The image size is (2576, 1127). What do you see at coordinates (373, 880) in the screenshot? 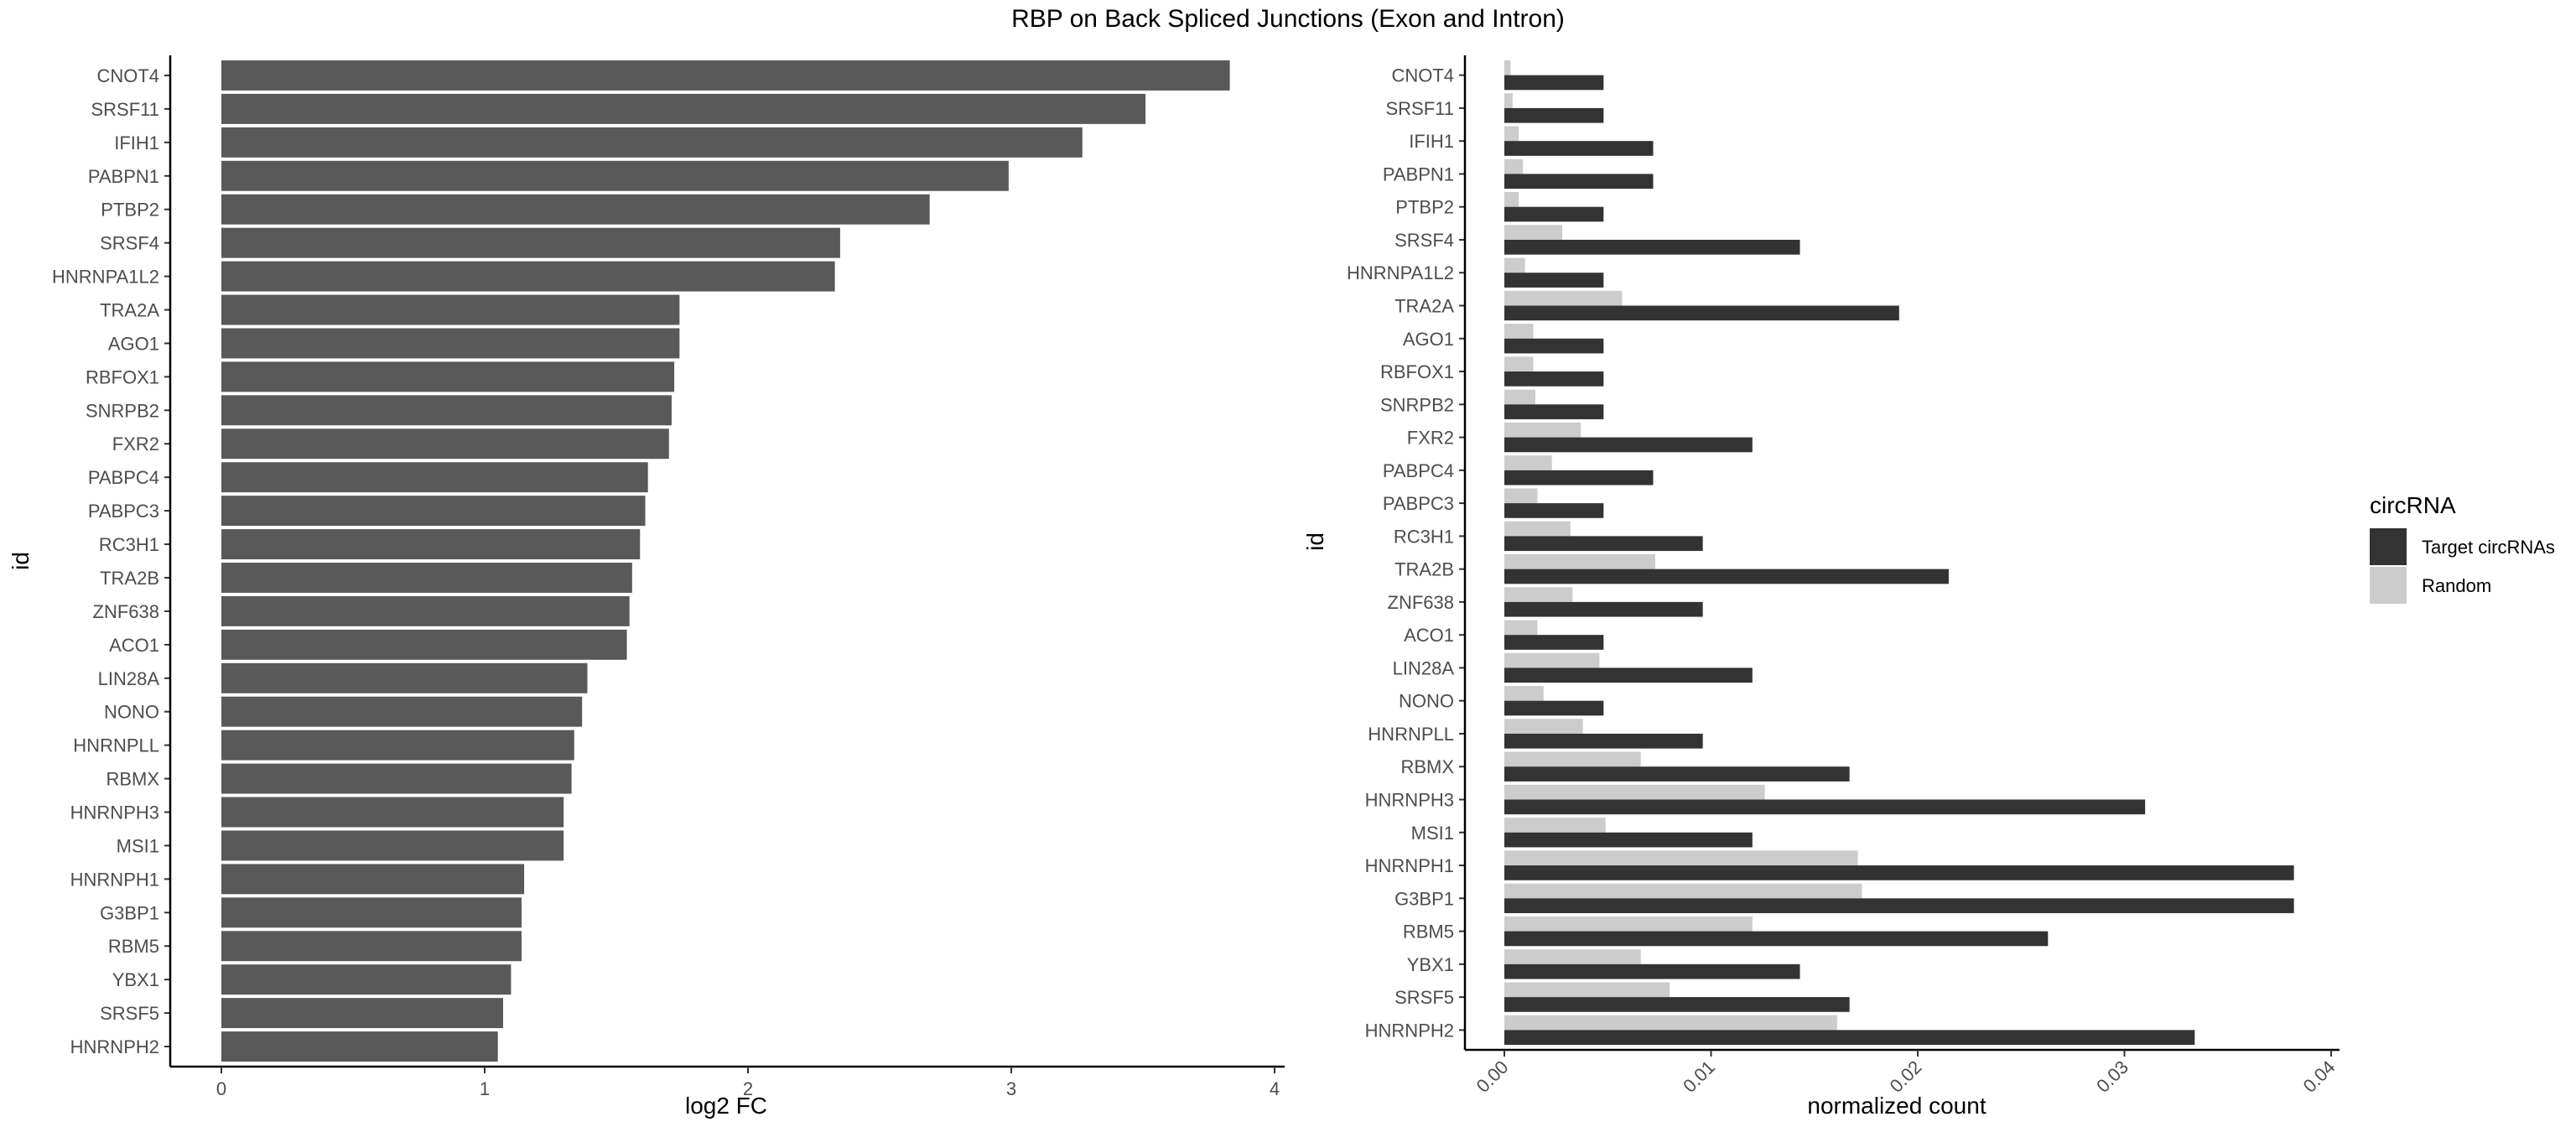
I see `bar-hnrnph1` at bounding box center [373, 880].